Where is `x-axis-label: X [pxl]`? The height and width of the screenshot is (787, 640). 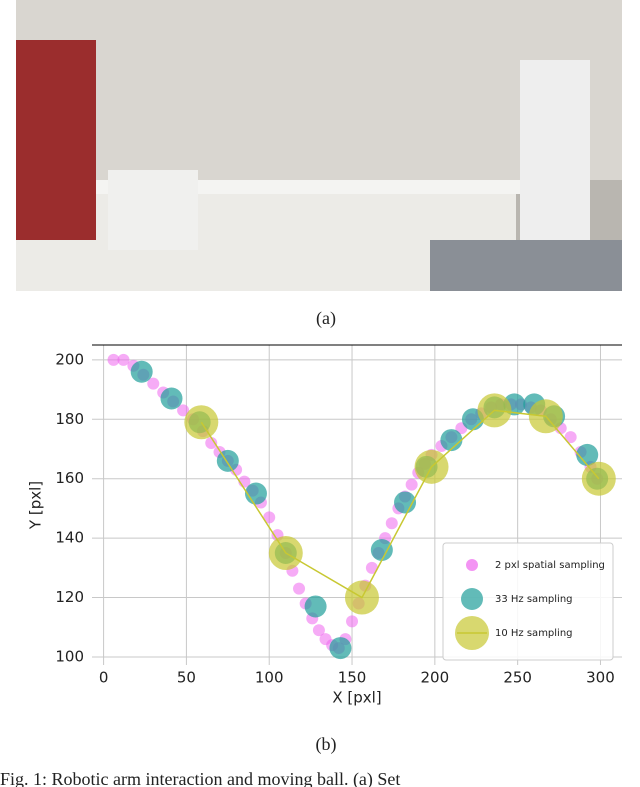 x-axis-label: X [pxl] is located at coordinates (356, 698).